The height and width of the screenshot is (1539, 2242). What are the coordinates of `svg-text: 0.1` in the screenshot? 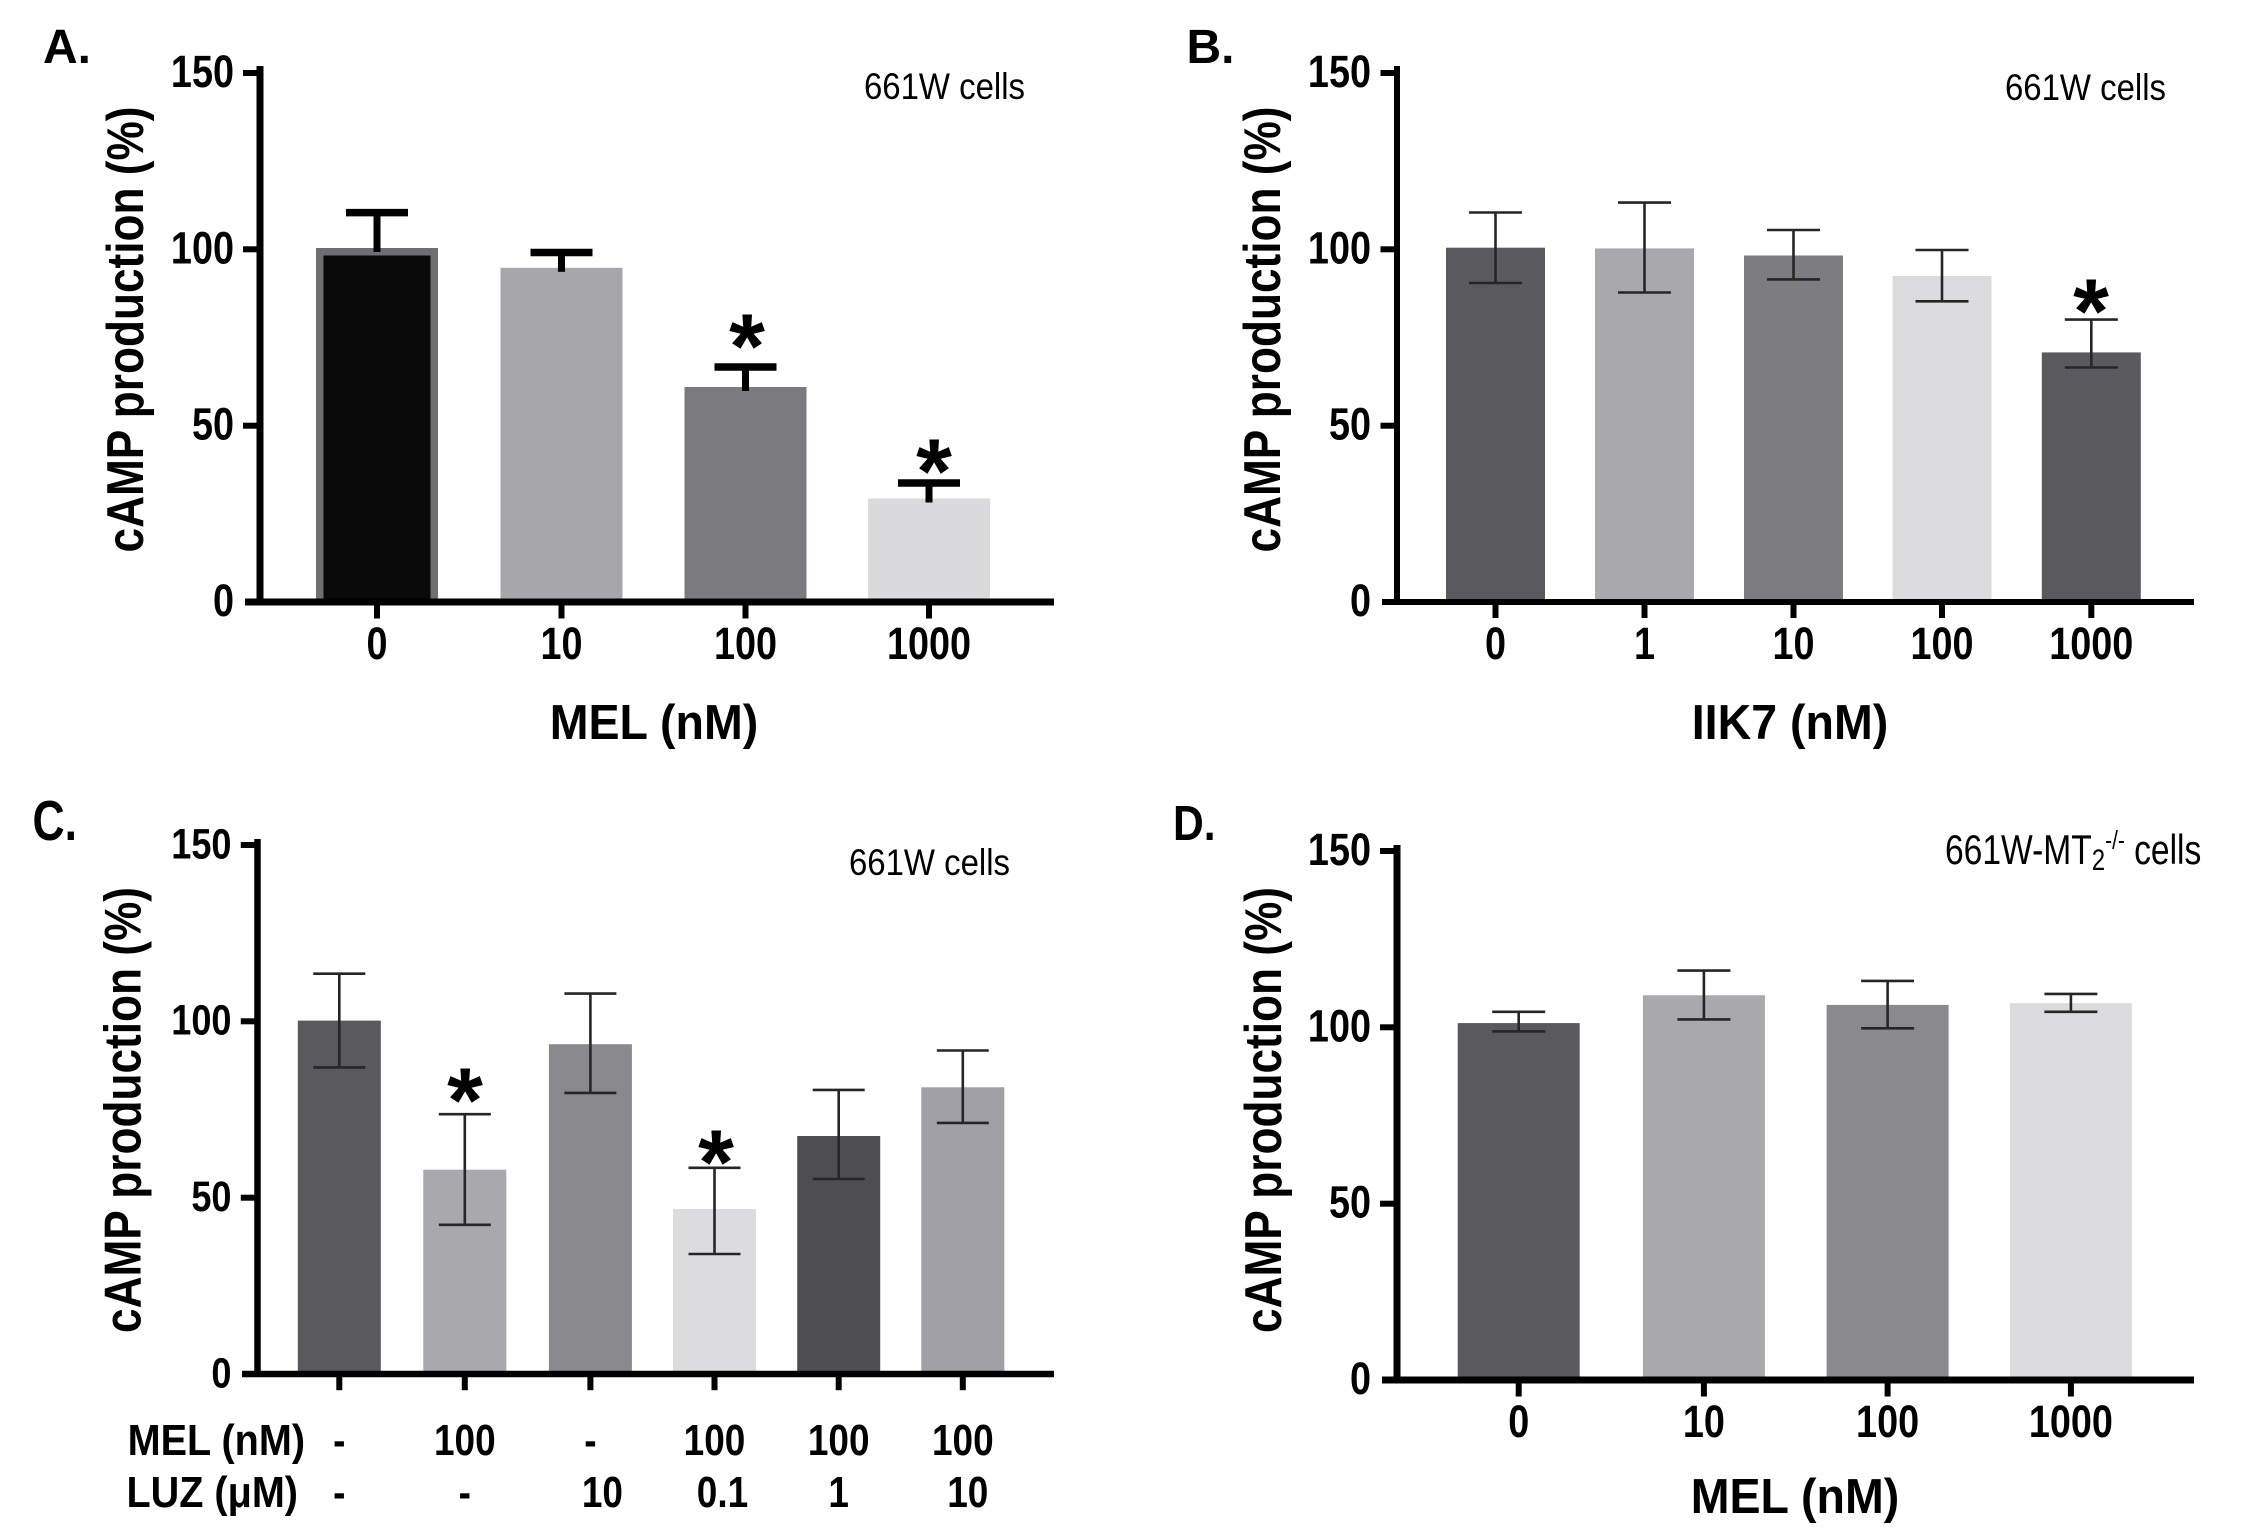 It's located at (722, 1492).